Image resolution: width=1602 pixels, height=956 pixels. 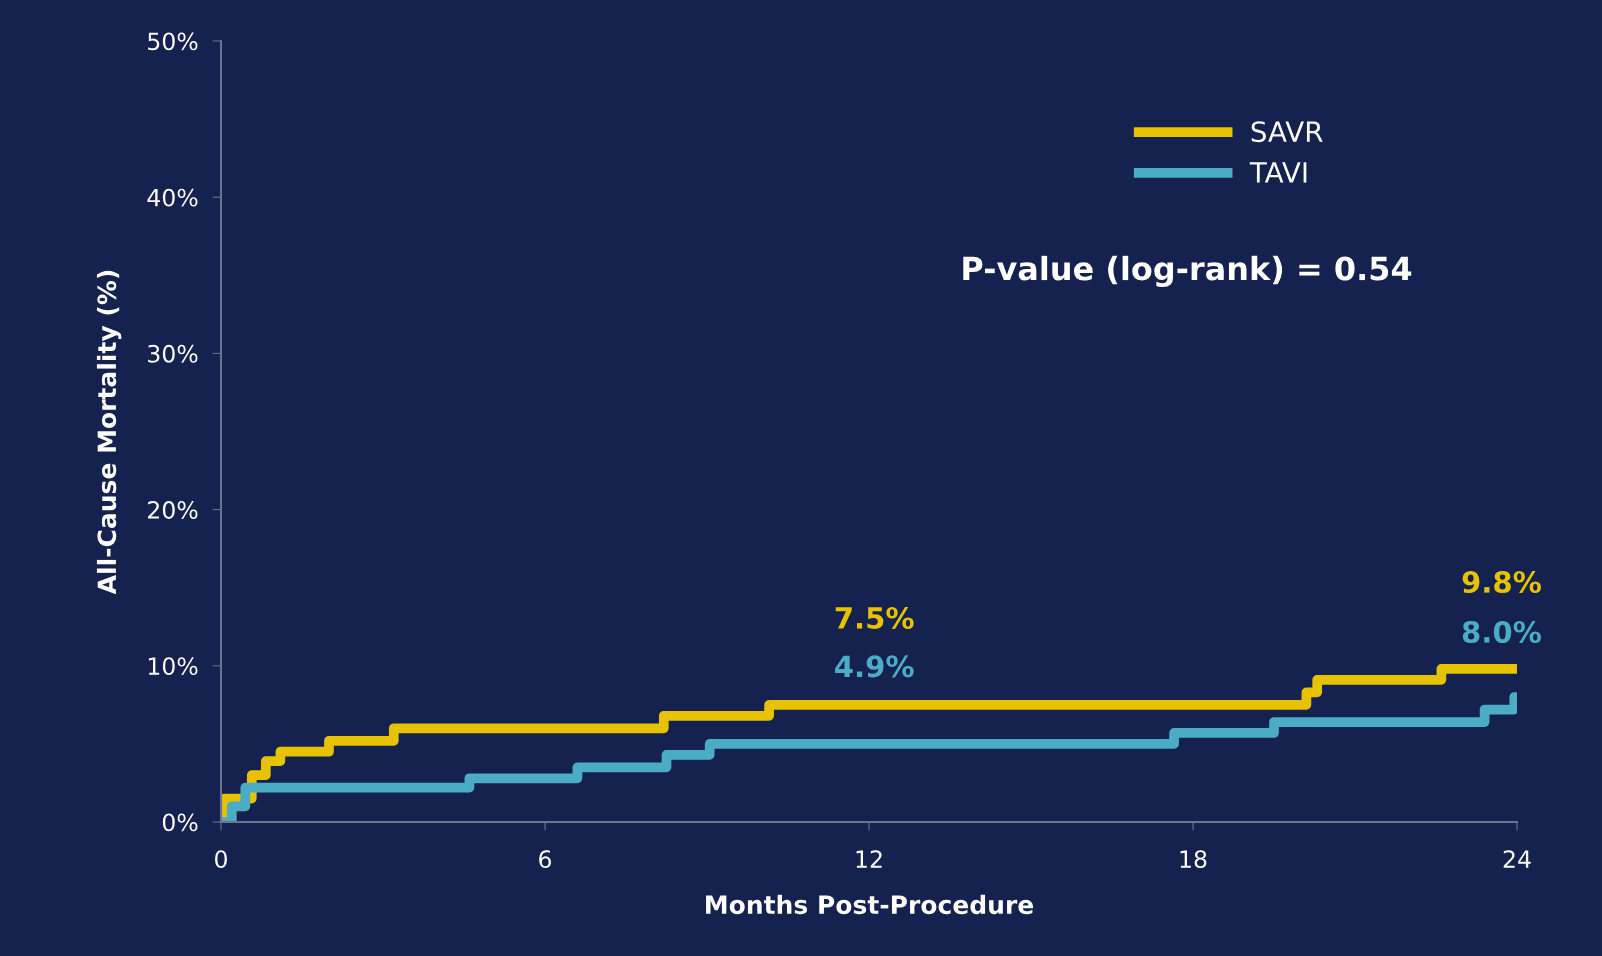 What do you see at coordinates (1501, 632) in the screenshot?
I see `annotation: 8.0%` at bounding box center [1501, 632].